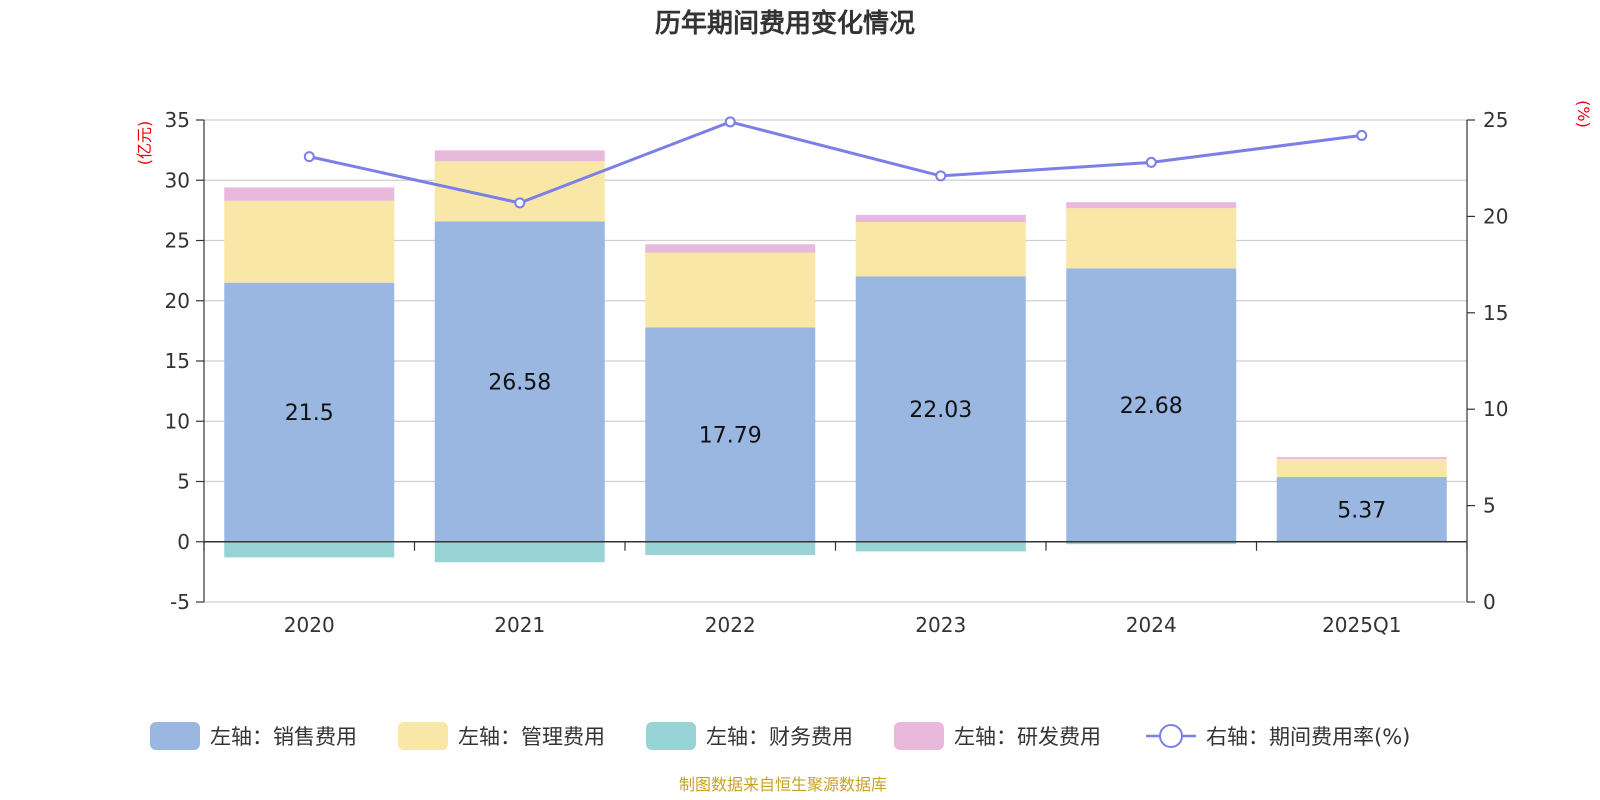 The width and height of the screenshot is (1600, 800). What do you see at coordinates (1308, 737) in the screenshot?
I see `legend-label-4: 右轴：期间费用率(%)` at bounding box center [1308, 737].